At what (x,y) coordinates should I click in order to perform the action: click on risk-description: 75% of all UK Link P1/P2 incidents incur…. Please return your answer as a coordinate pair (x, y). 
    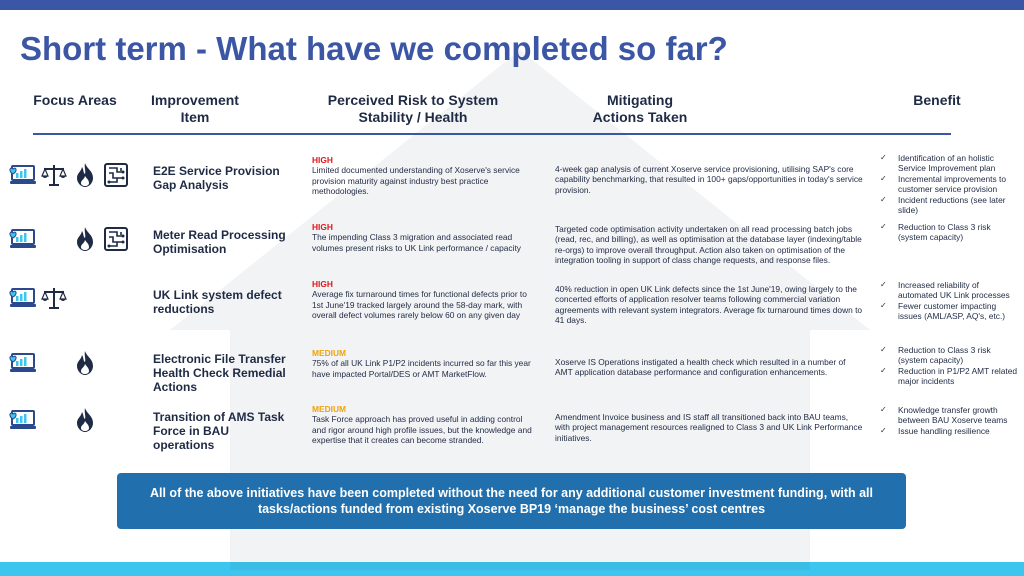
    Looking at the image, I should click on (421, 368).